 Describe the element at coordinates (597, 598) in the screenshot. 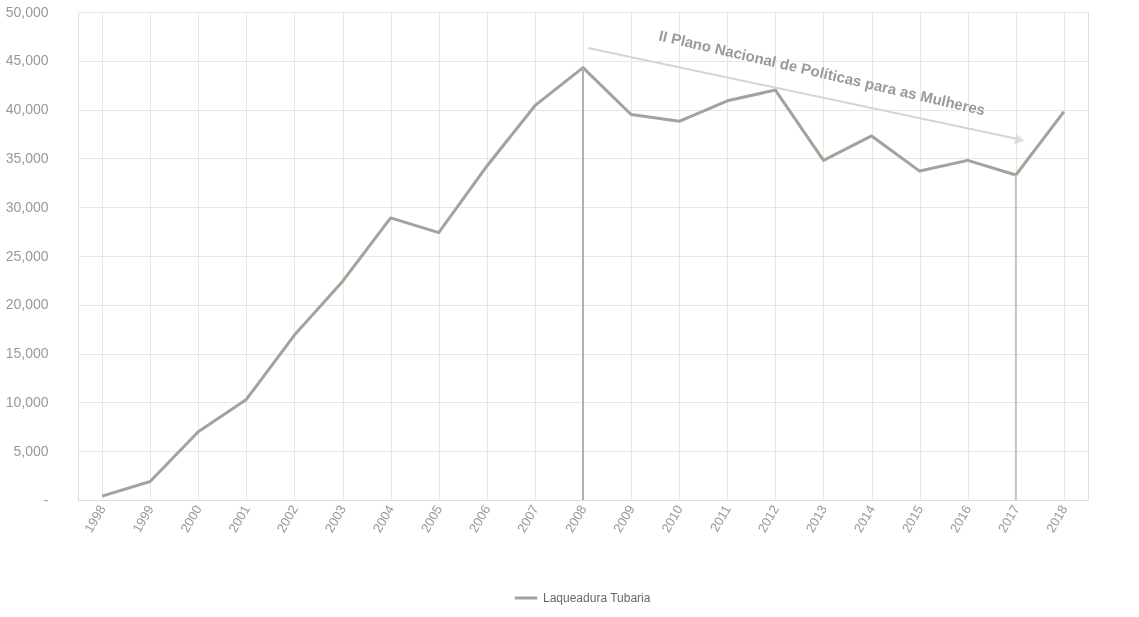

I see `legend-label: Laqueadura Tubaria` at that location.